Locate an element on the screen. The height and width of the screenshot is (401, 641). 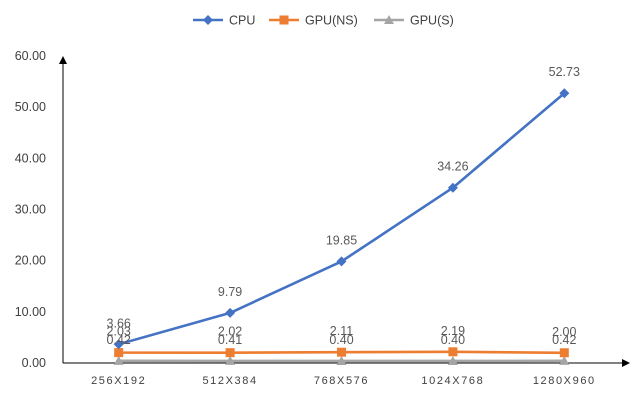
y-tick-label: 50.00 is located at coordinates (30, 107).